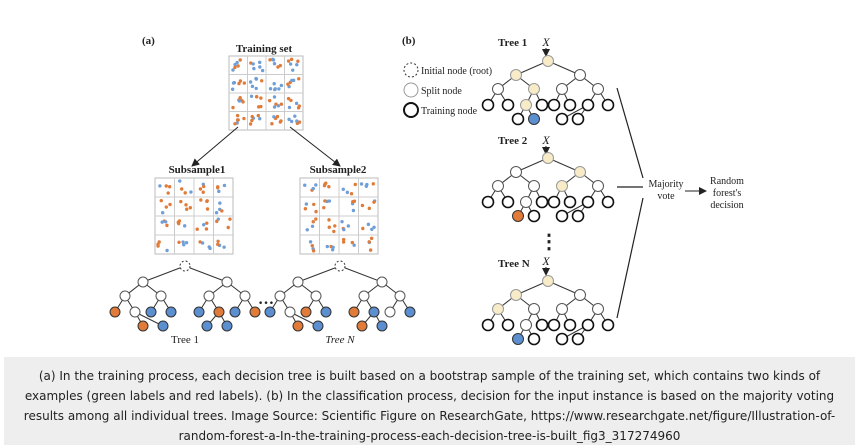 The width and height of the screenshot is (859, 446). Describe the element at coordinates (666, 196) in the screenshot. I see `majority-vote-line2: vote` at that location.